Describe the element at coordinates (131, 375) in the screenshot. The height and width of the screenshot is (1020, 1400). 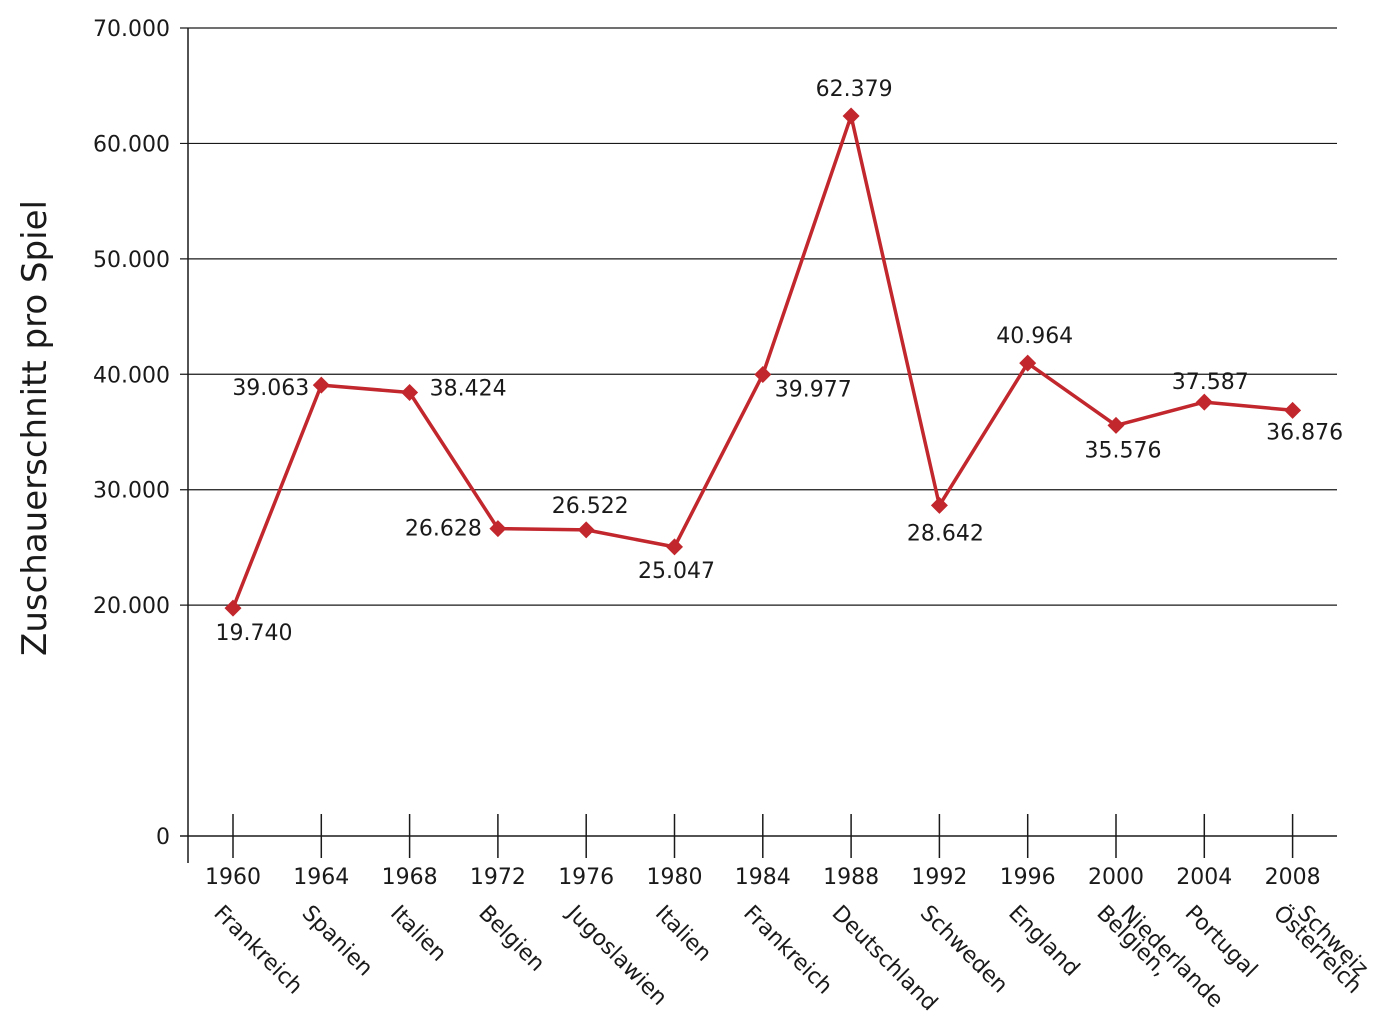
I see `y-tick-label: 40.000` at that location.